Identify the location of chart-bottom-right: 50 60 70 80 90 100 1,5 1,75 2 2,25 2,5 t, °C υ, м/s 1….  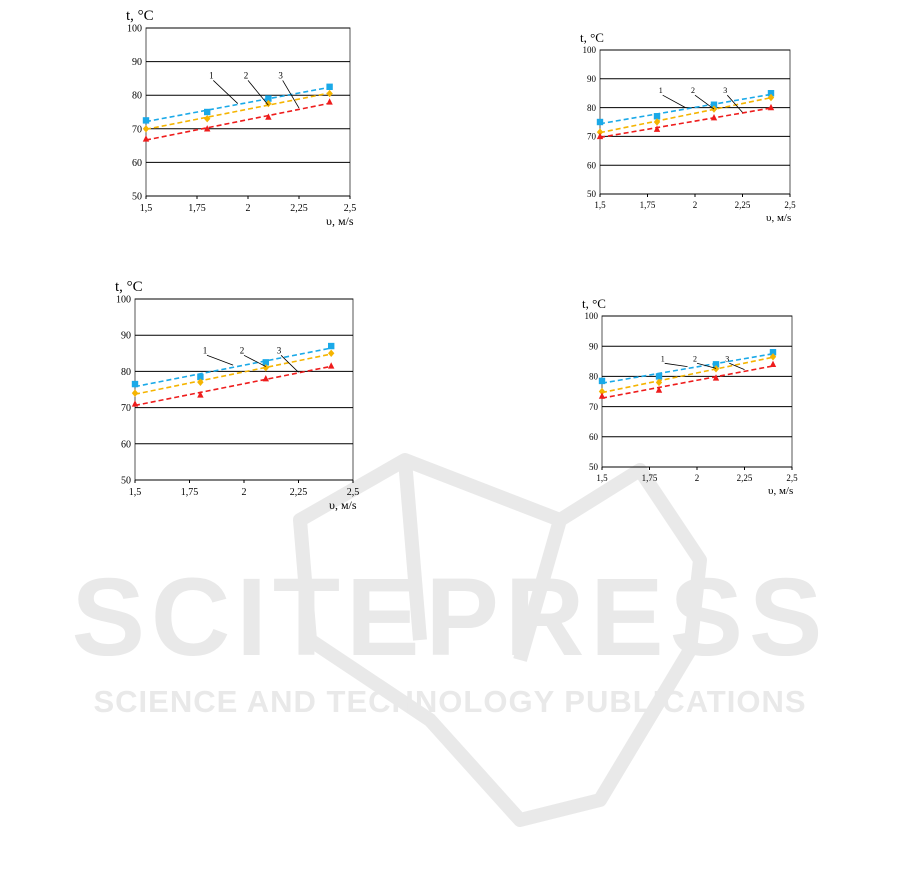
(680, 397).